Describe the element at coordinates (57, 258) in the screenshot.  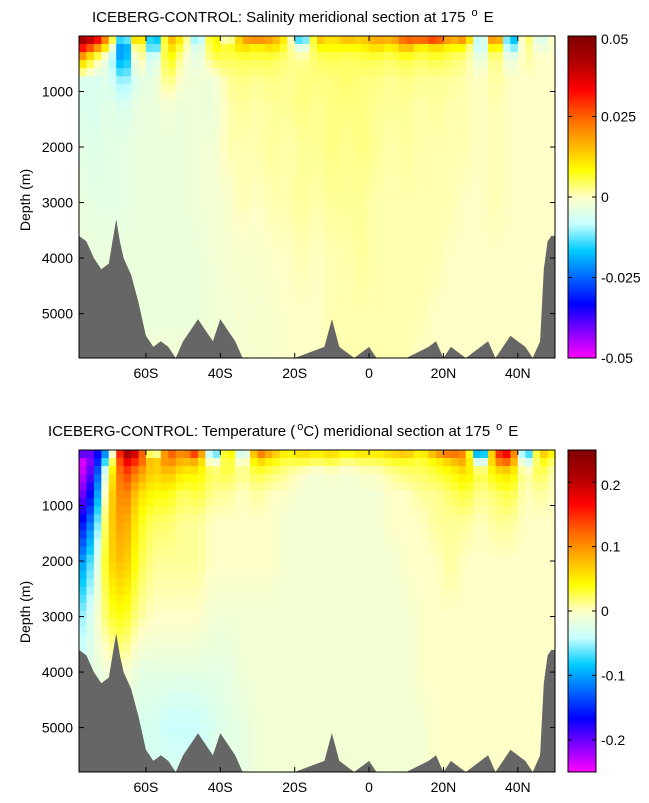
I see `y-tick-label: 4000` at that location.